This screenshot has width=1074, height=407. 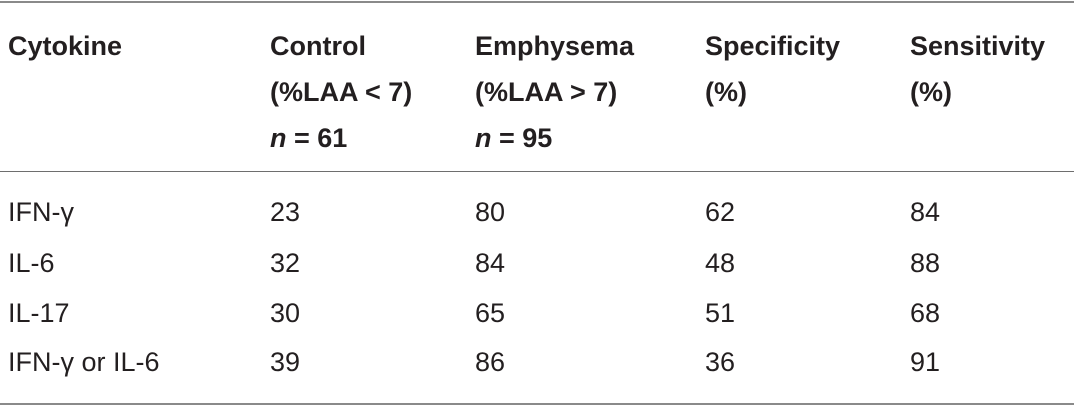 What do you see at coordinates (522, 138) in the screenshot?
I see `n-value: = 95` at bounding box center [522, 138].